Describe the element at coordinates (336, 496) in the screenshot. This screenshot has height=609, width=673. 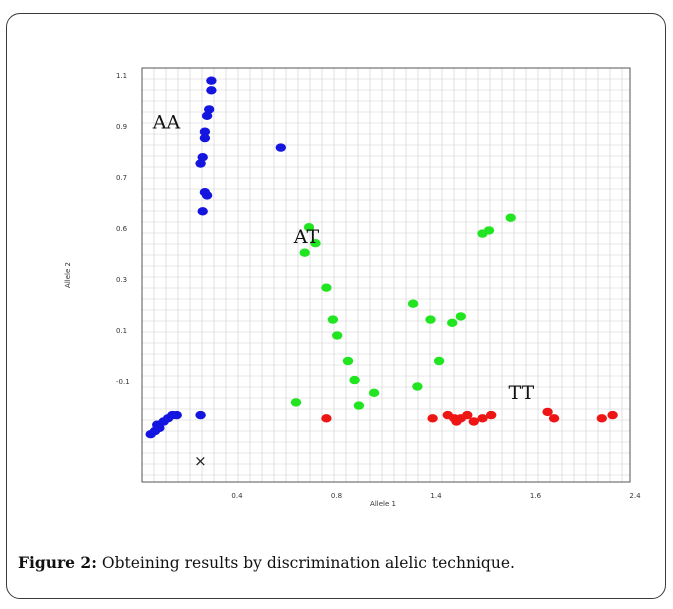
I see `x-tick-label: 0.8` at that location.